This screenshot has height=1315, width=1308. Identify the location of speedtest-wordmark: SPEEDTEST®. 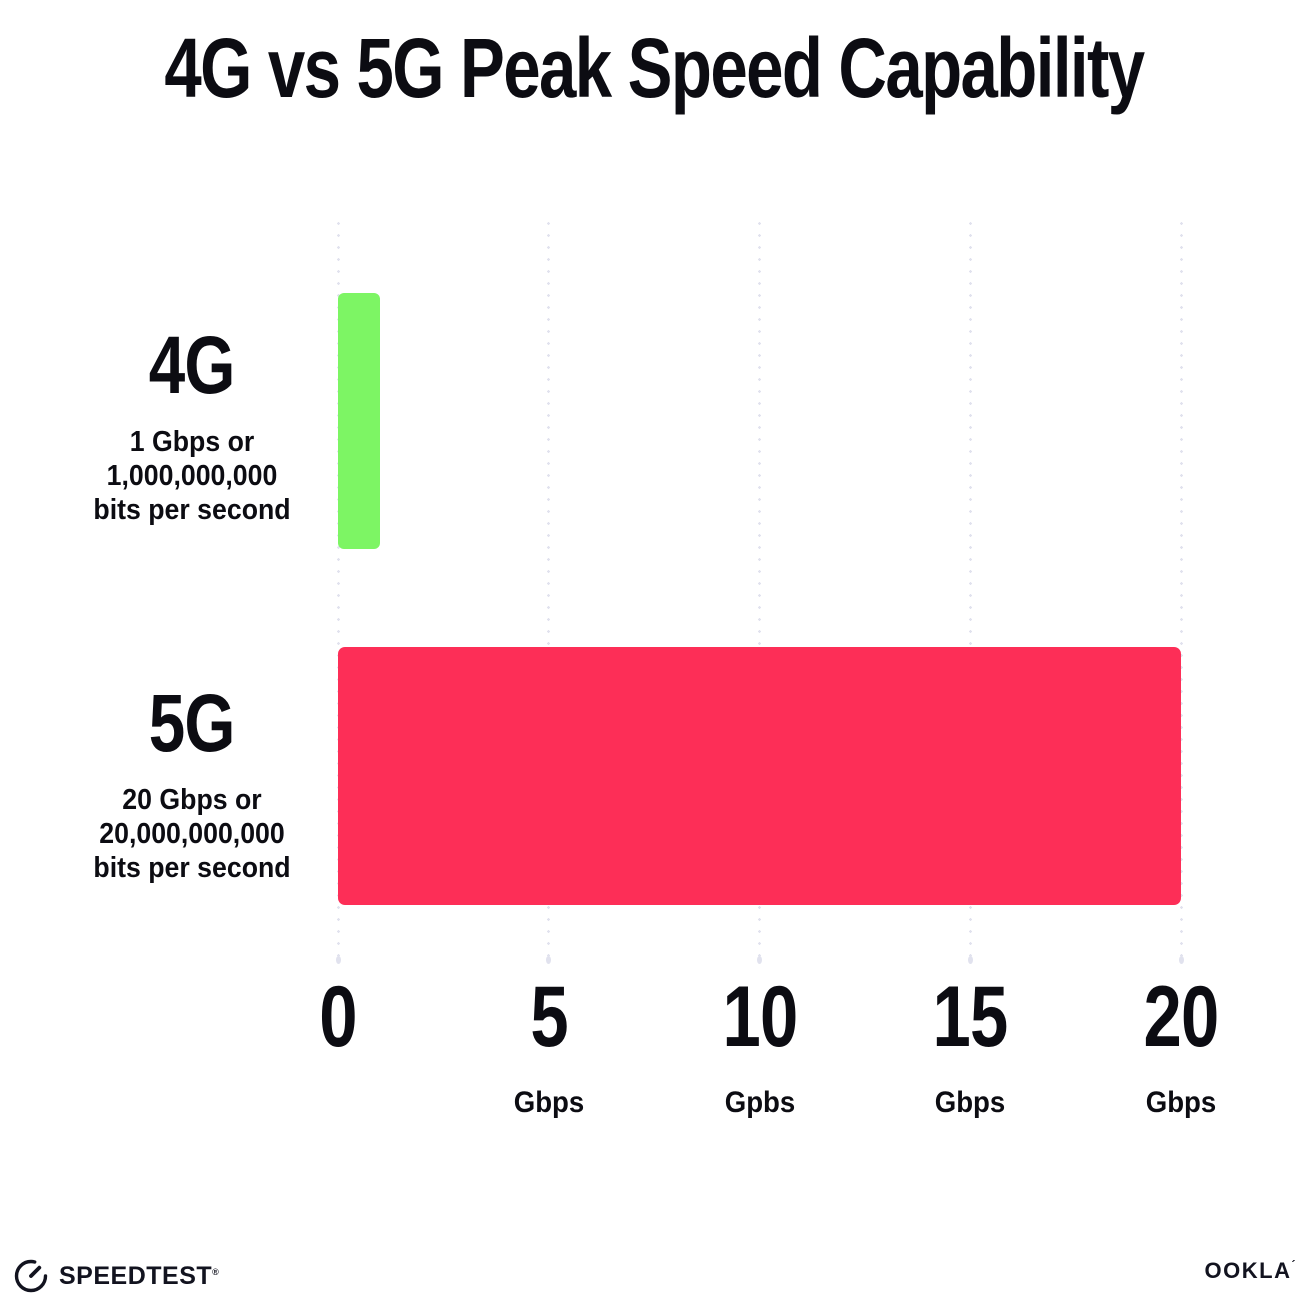
(139, 1276).